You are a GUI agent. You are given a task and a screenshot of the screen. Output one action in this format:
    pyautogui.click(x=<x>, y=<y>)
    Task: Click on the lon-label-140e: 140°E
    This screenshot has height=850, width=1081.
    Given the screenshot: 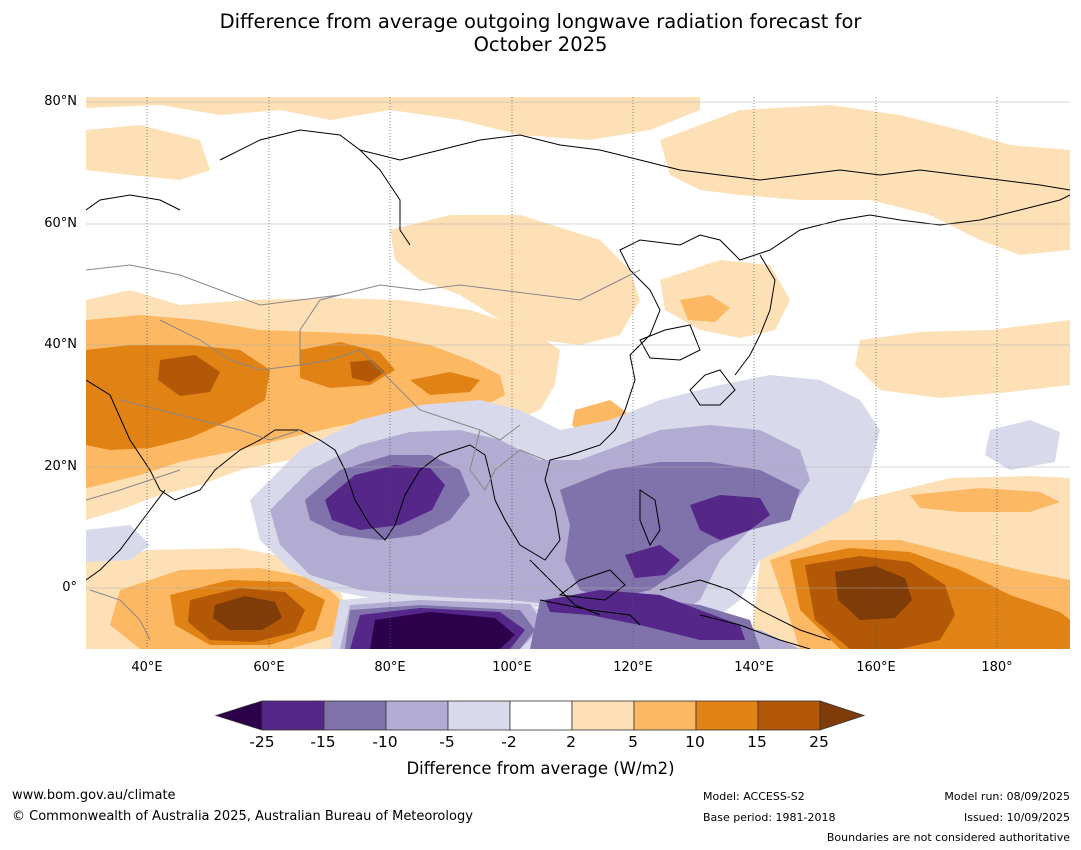 What is the action you would take?
    pyautogui.click(x=754, y=667)
    